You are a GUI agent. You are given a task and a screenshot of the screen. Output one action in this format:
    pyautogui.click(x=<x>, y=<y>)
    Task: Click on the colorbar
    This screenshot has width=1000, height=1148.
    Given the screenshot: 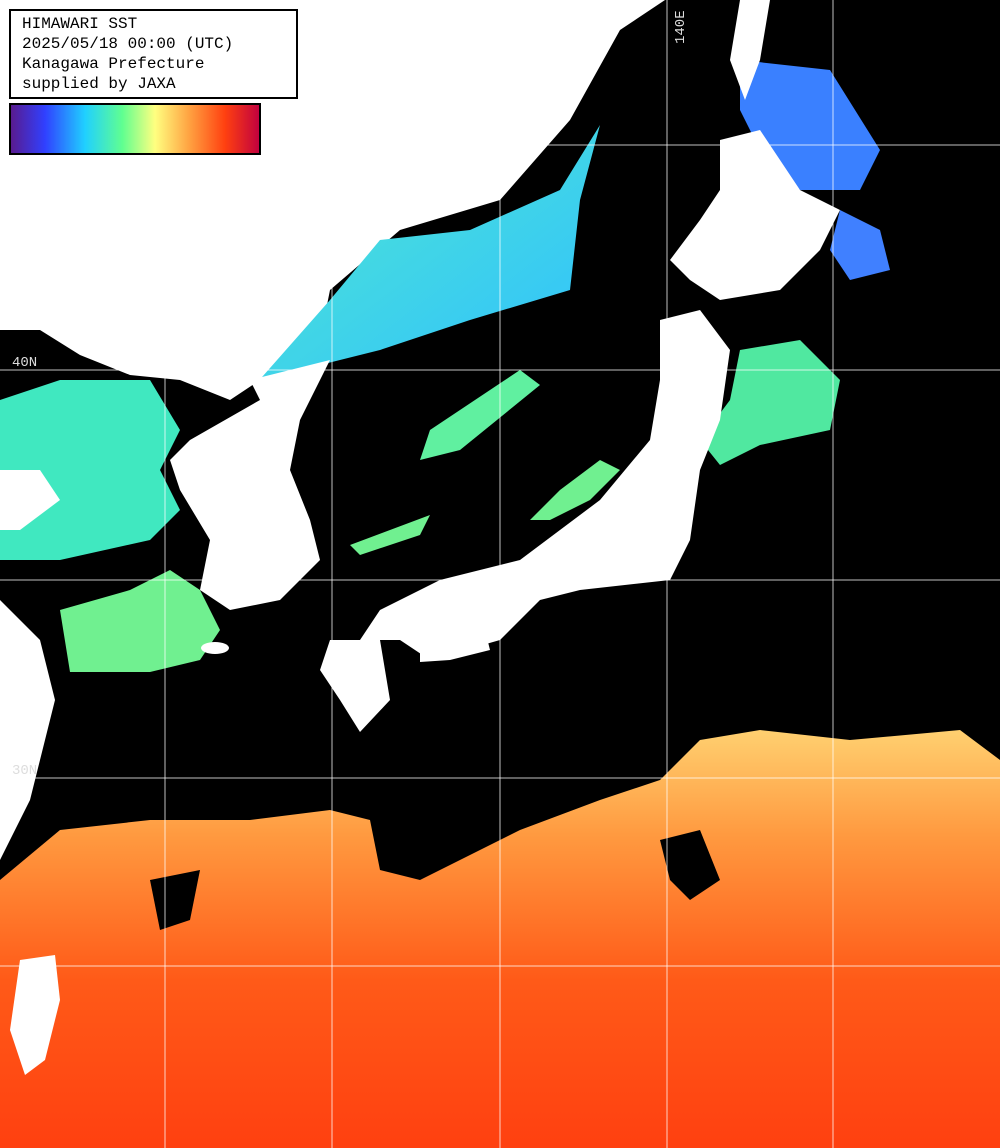 What is the action you would take?
    pyautogui.click(x=135, y=129)
    